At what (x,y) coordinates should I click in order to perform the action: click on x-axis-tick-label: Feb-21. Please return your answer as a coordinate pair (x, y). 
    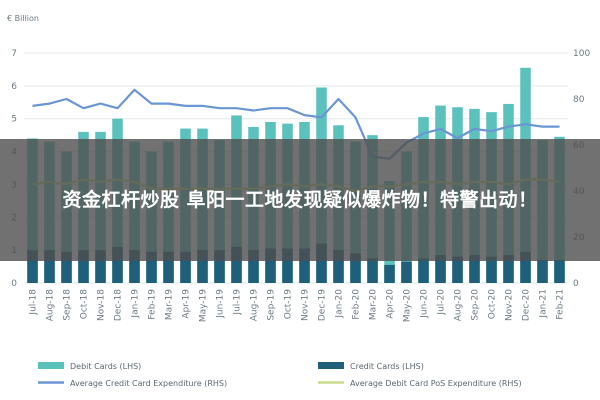
    Looking at the image, I should click on (561, 304).